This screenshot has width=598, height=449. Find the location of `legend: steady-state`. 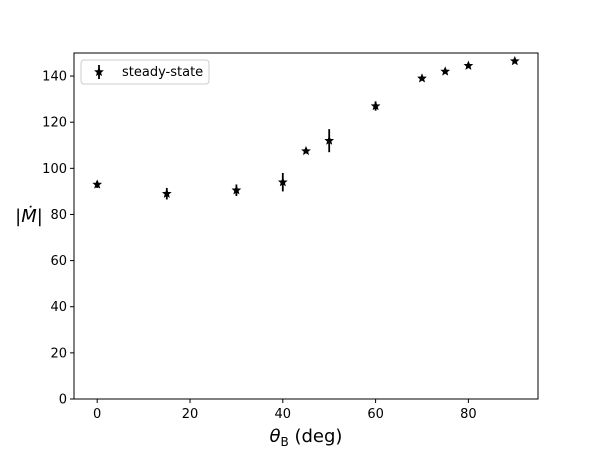

legend: steady-state is located at coordinates (145, 72).